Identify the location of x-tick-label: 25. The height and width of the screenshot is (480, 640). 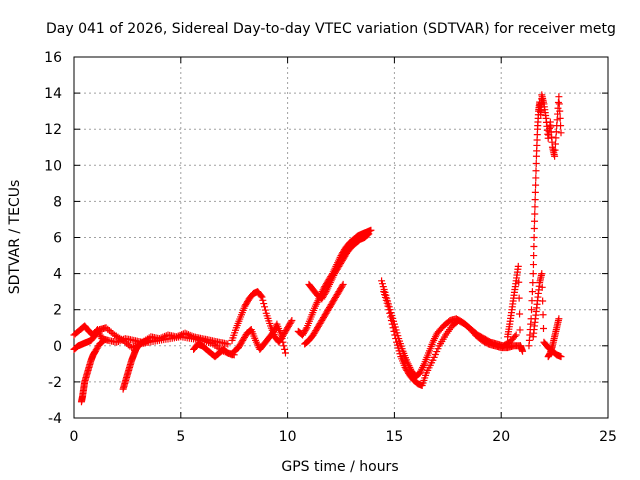
(608, 437).